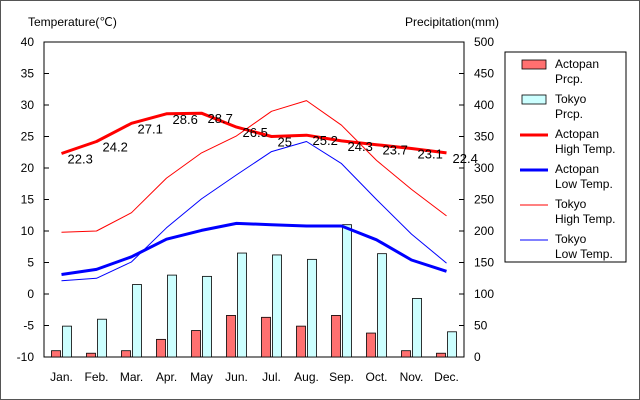 This screenshot has height=400, width=640. Describe the element at coordinates (28, 168) in the screenshot. I see `left-tick-label: 20` at that location.